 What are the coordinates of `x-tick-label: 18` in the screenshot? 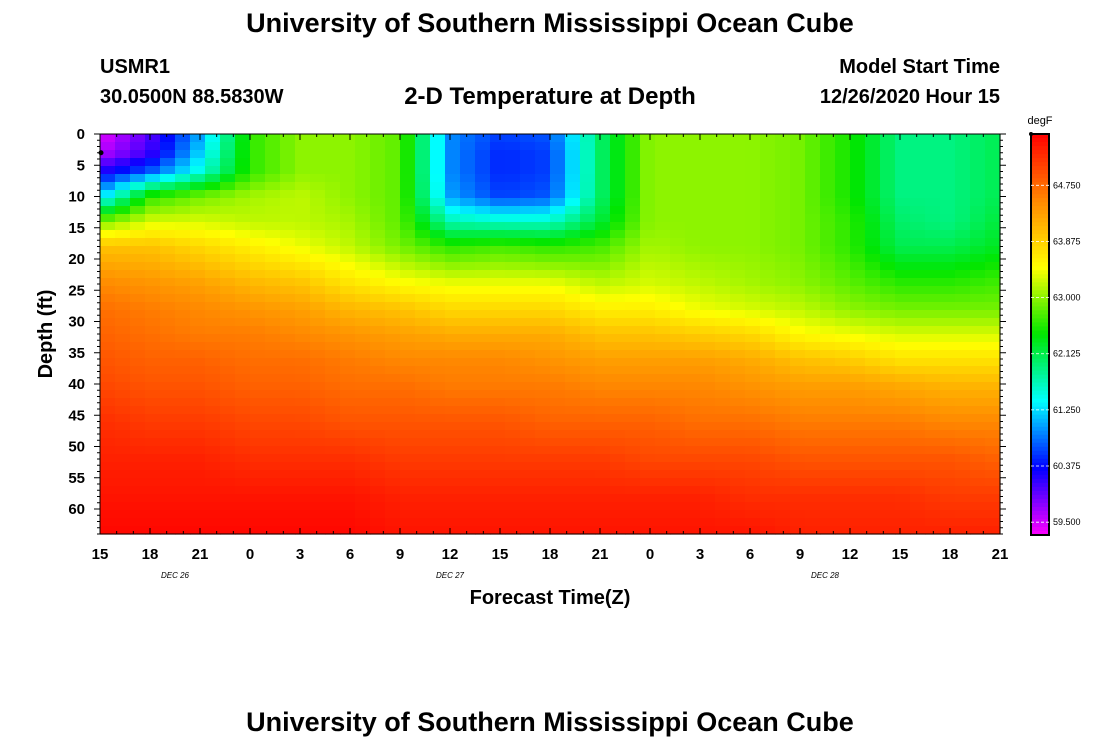 It's located at (150, 554).